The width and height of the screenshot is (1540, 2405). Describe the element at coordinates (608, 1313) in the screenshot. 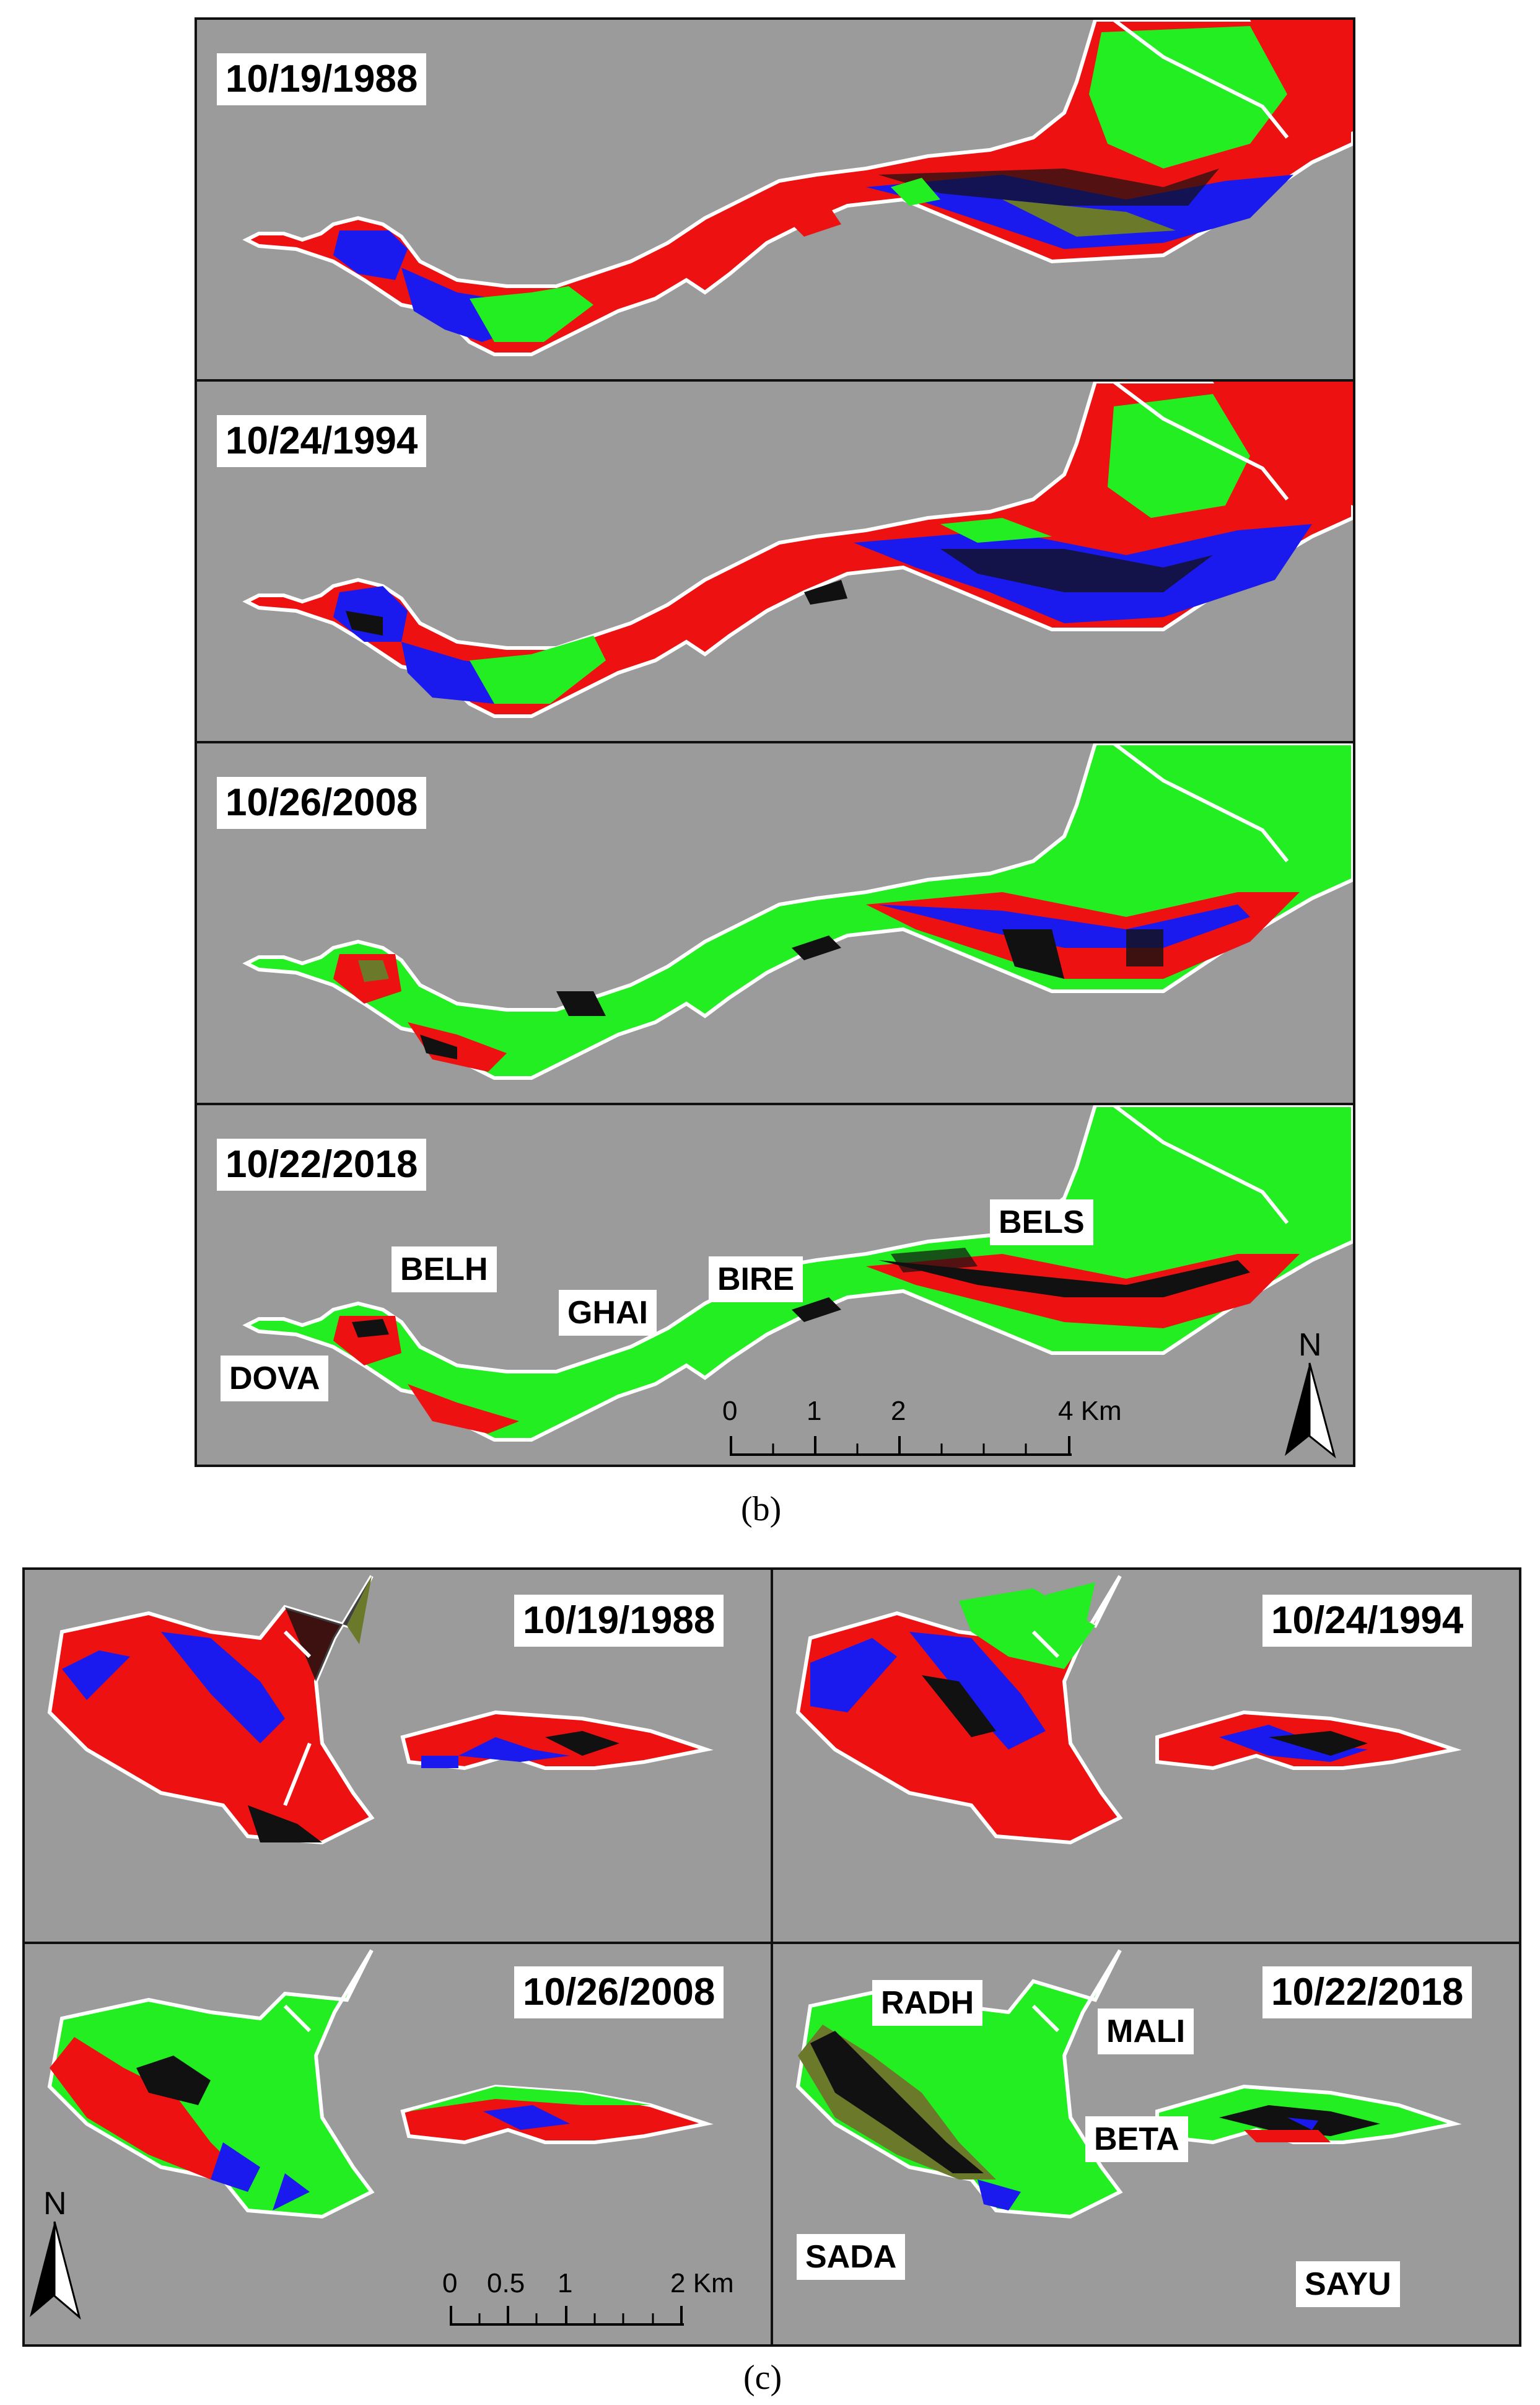

I see `site-label-ghai: GHAI` at that location.